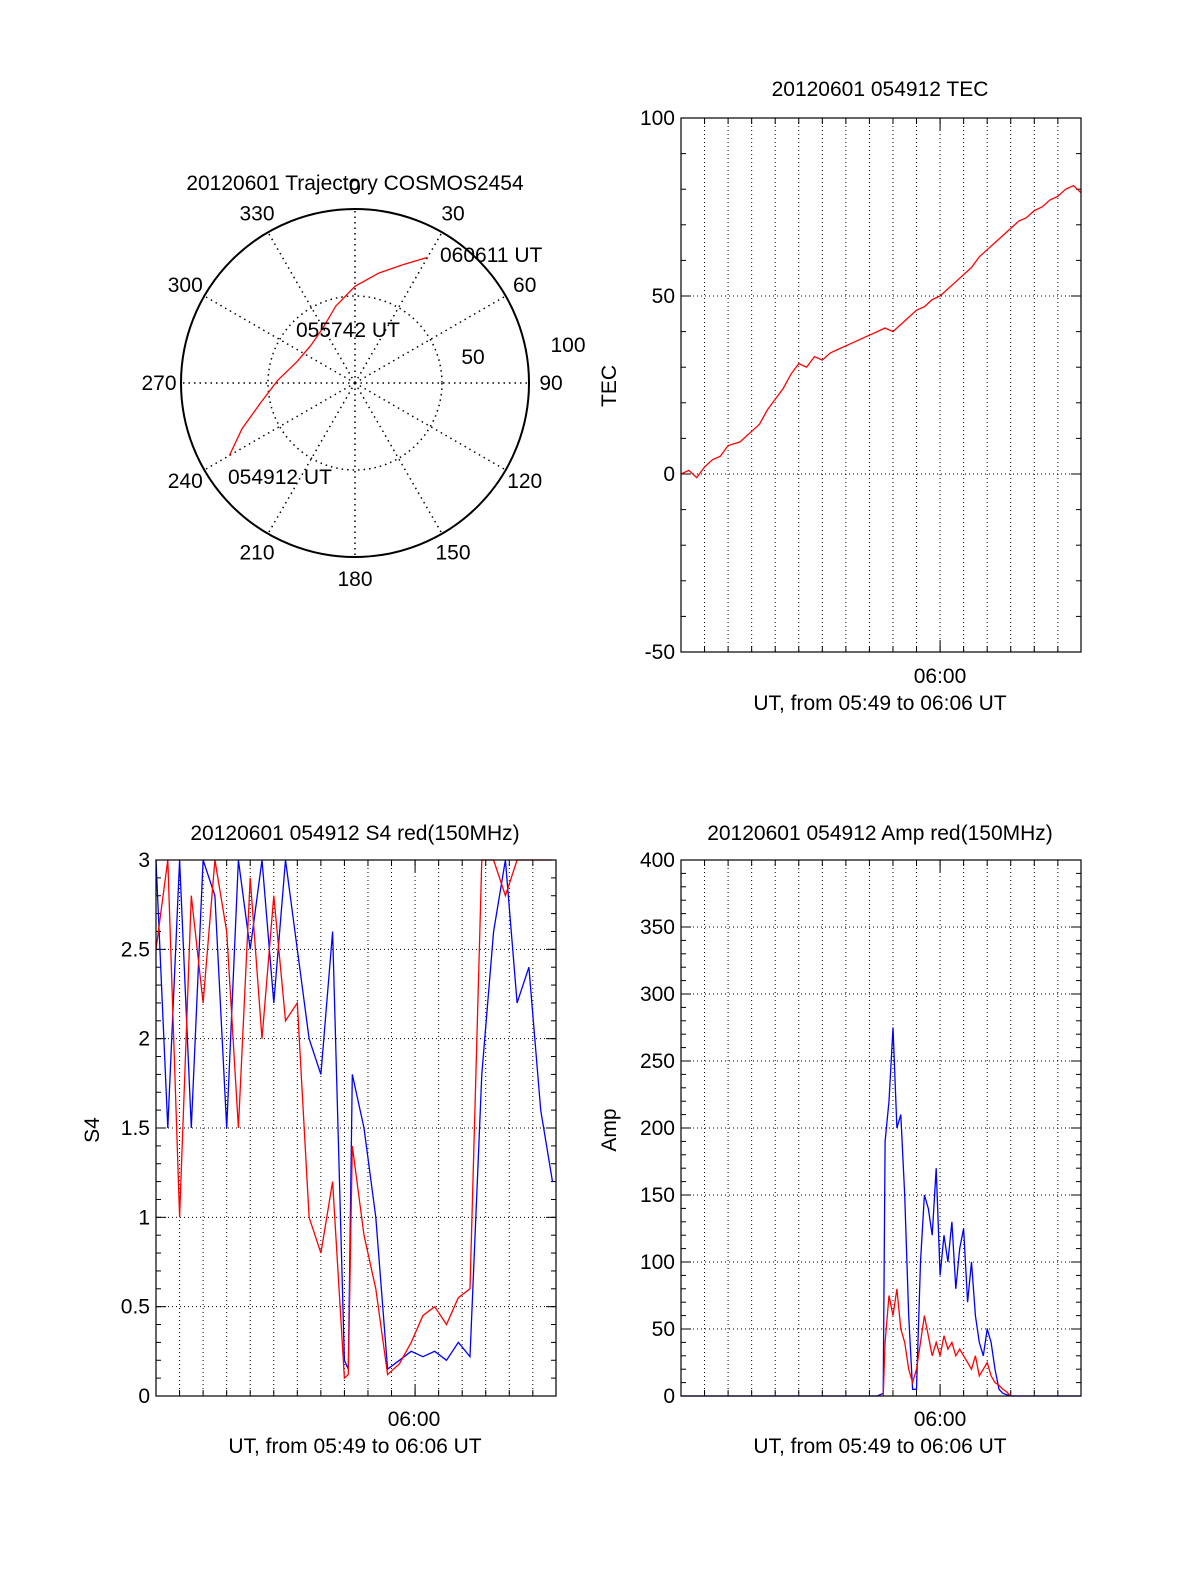 Image resolution: width=1200 pixels, height=1575 pixels. I want to click on annotation-start-time: 054912 UT, so click(280, 477).